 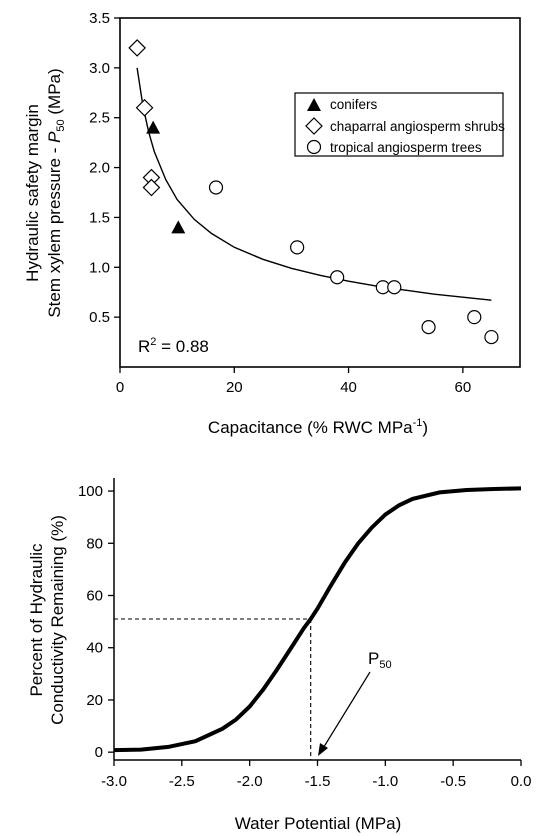 What do you see at coordinates (99, 752) in the screenshot?
I see `bottom-y-tick-label: 0` at bounding box center [99, 752].